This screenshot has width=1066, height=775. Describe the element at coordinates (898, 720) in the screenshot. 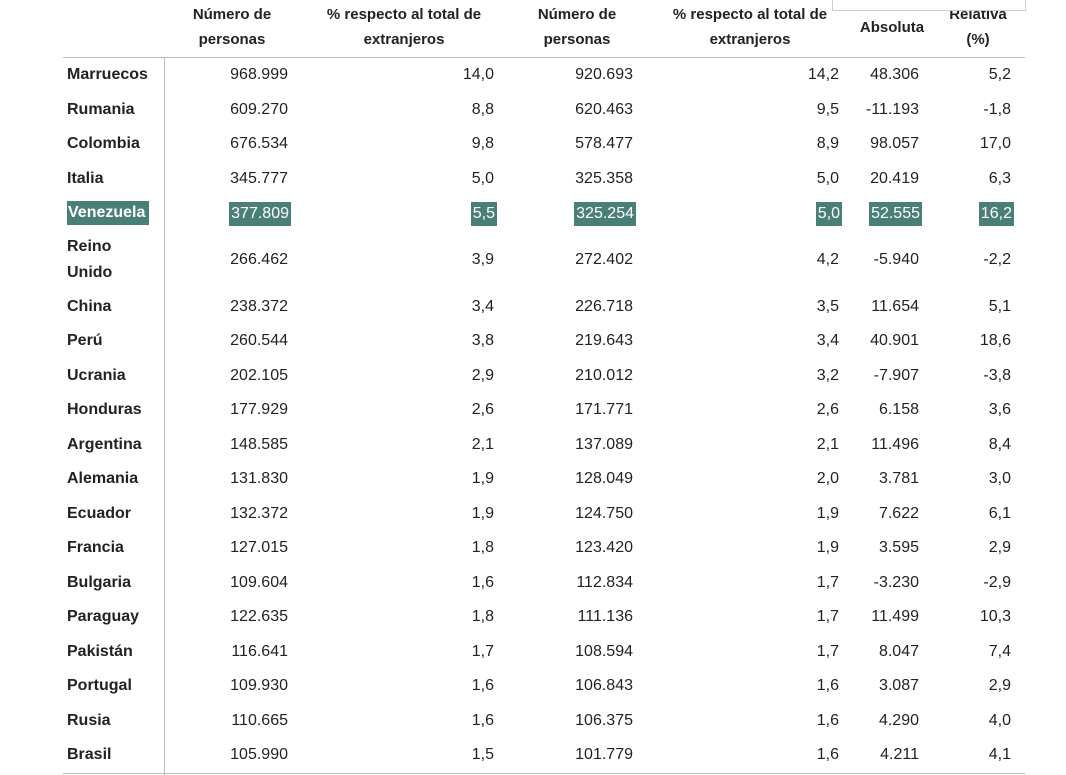

I see `cell-value: 4.290` at that location.